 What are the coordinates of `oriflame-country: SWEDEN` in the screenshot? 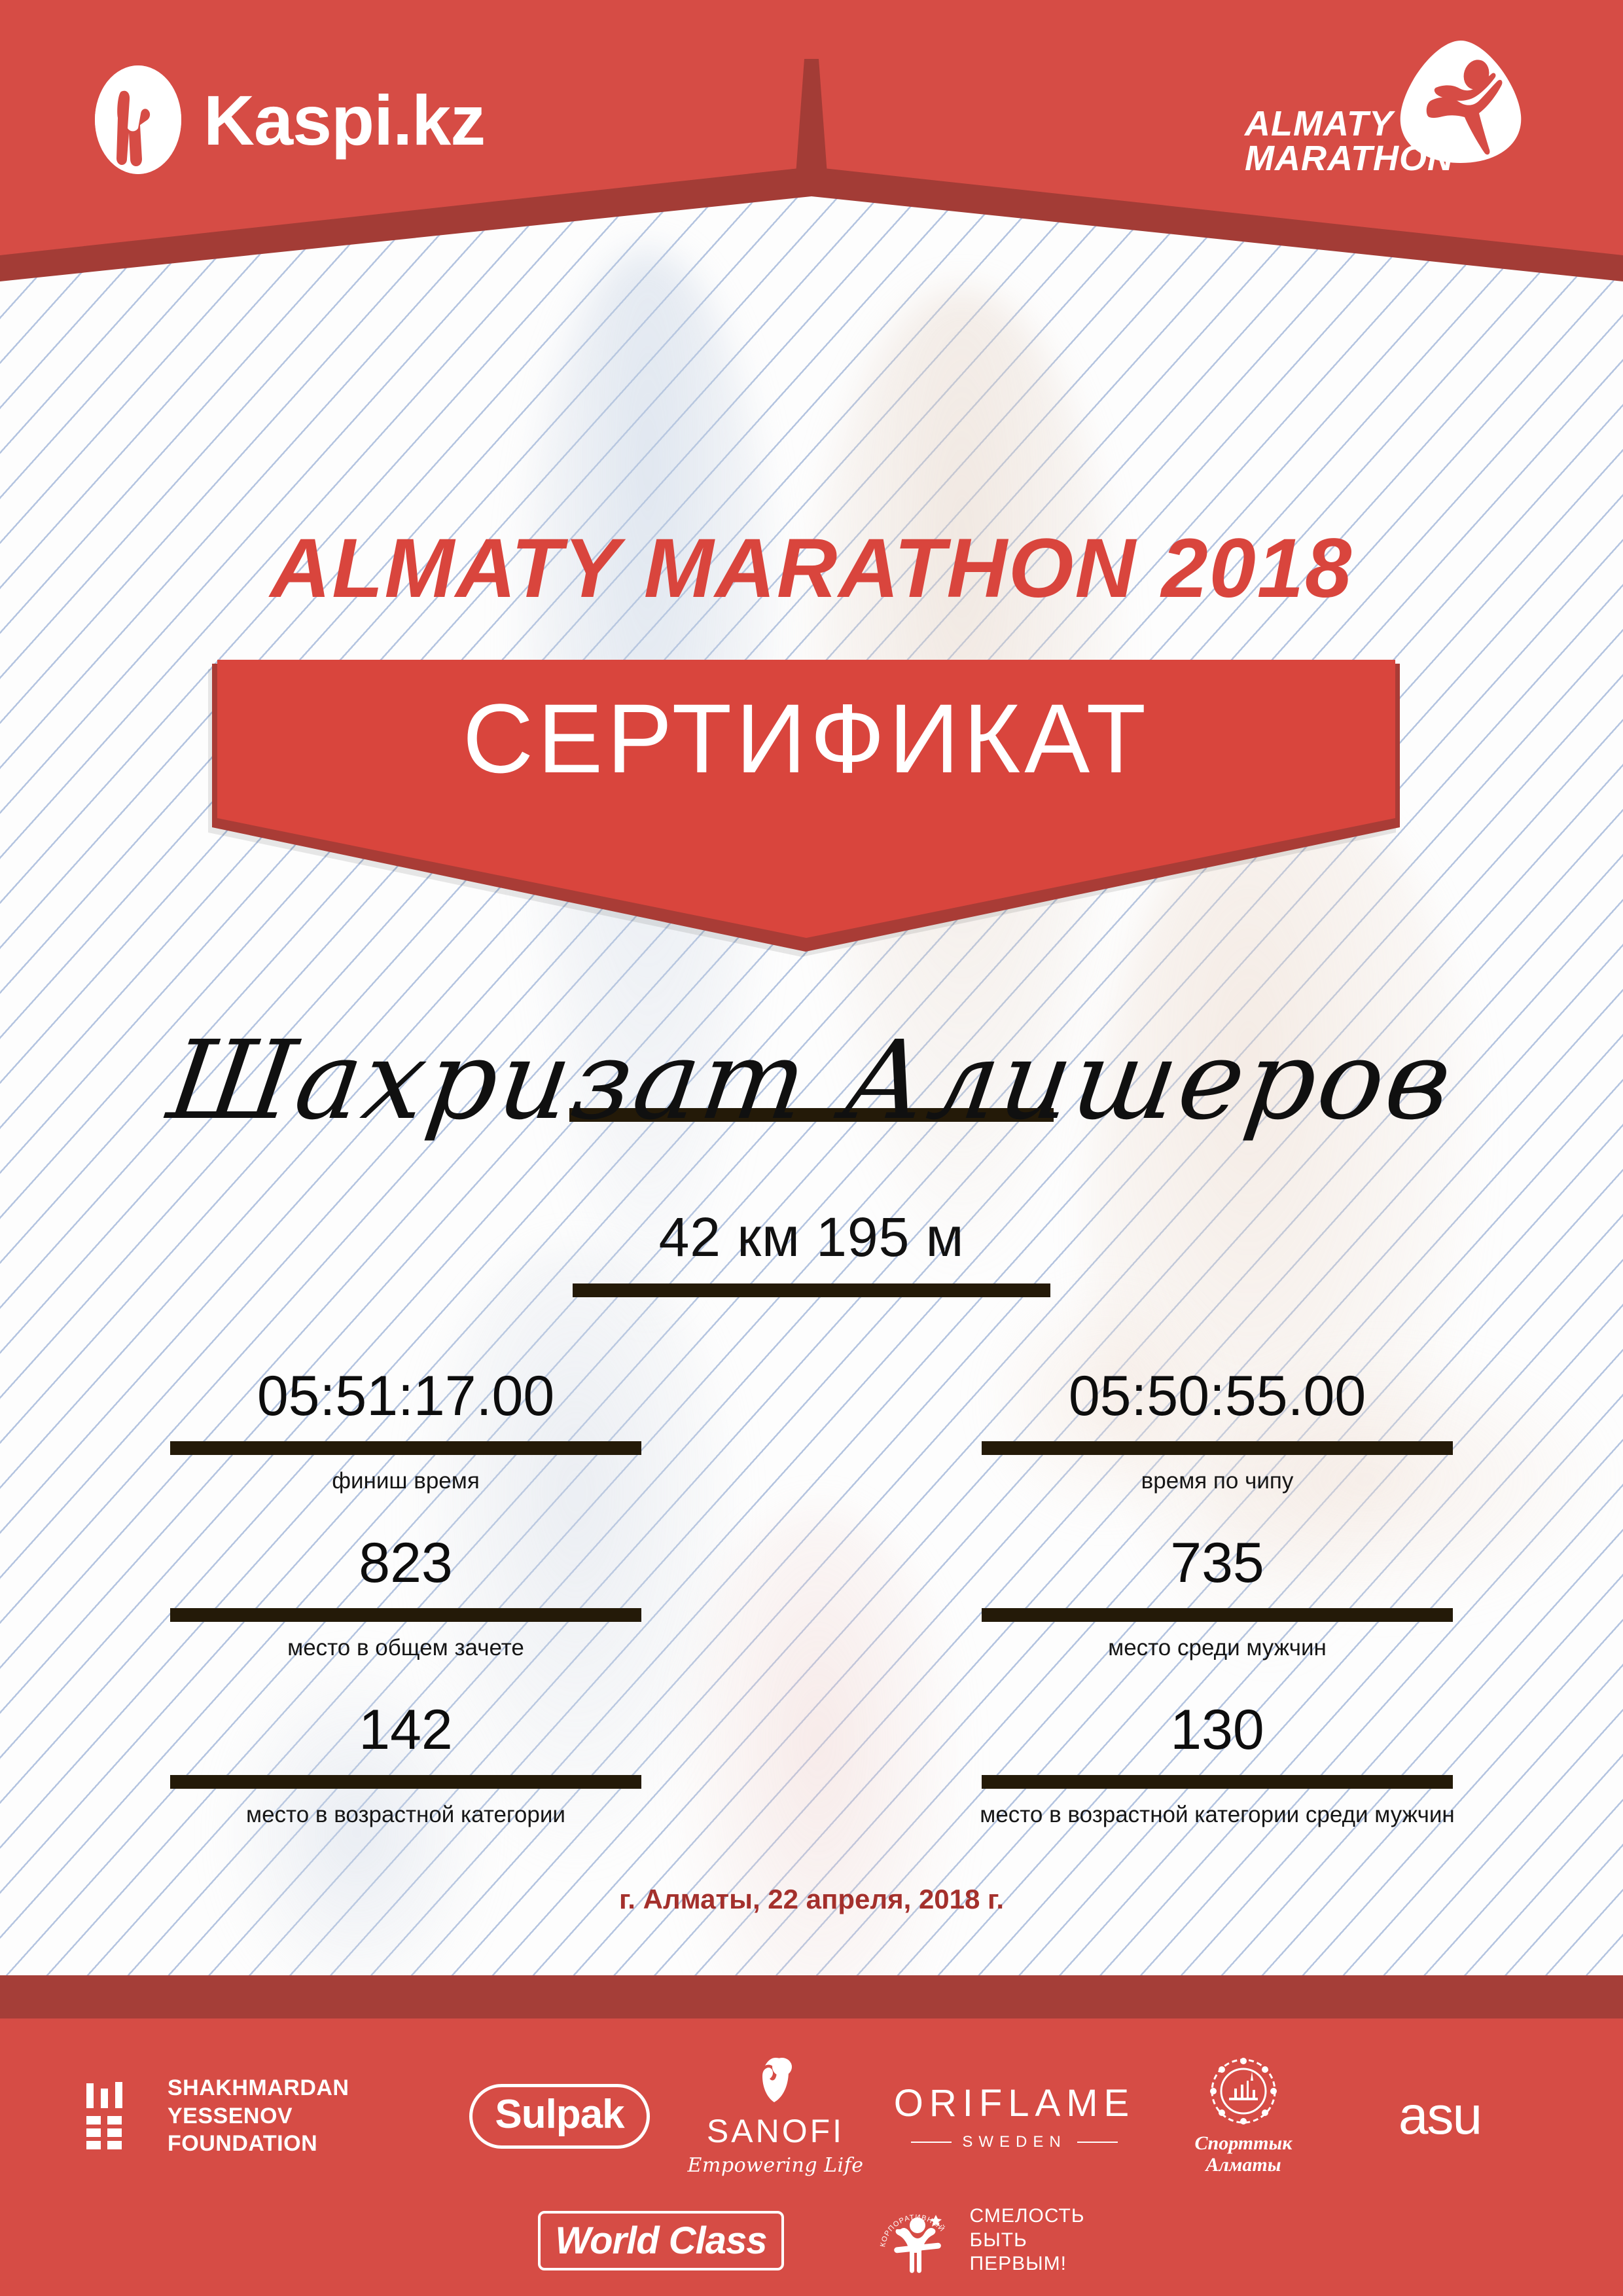 It's located at (1015, 2141).